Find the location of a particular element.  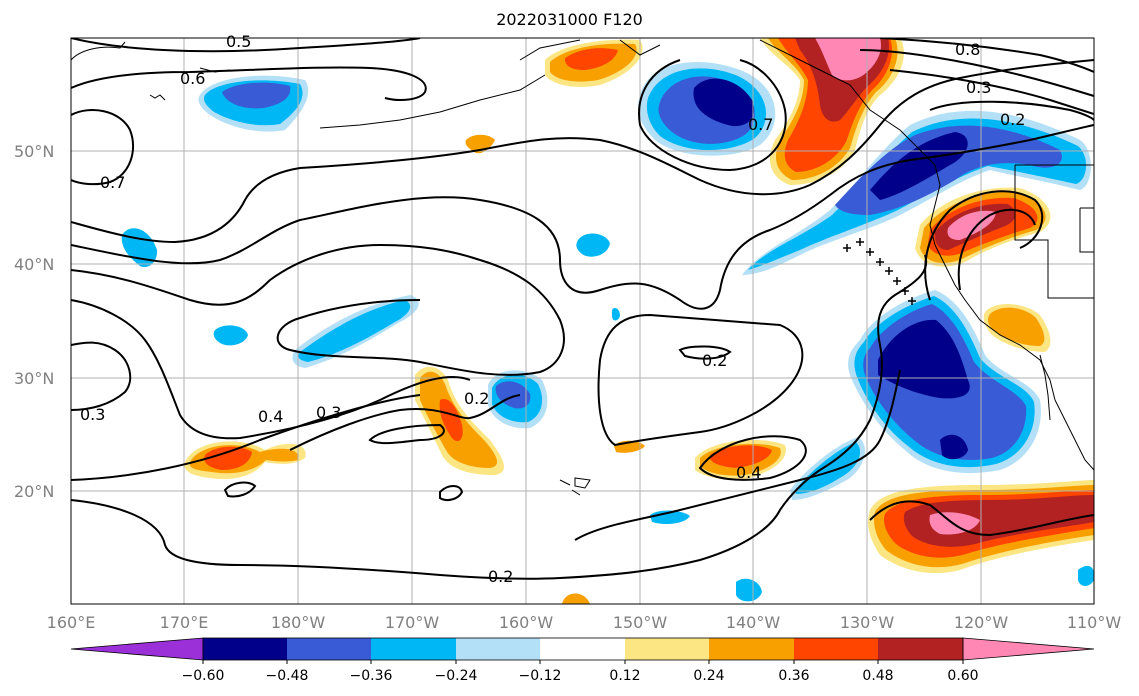

anomaly-orange-west is located at coordinates (245, 460).